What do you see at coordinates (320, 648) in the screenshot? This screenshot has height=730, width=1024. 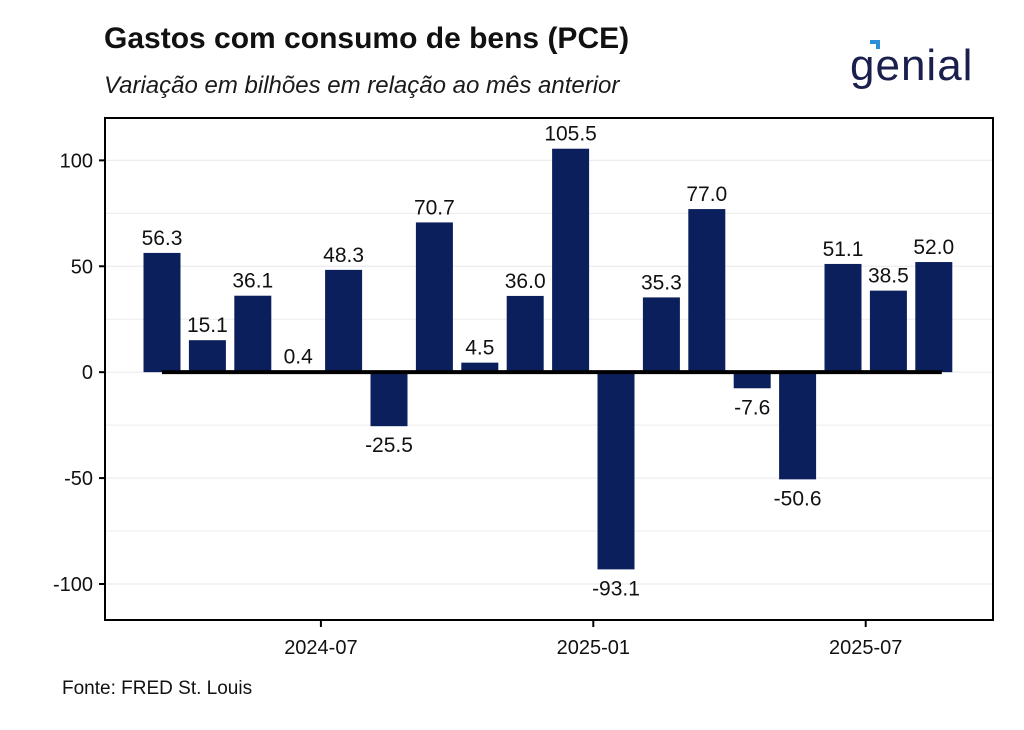 I see `x-tick-label: 2024-07` at bounding box center [320, 648].